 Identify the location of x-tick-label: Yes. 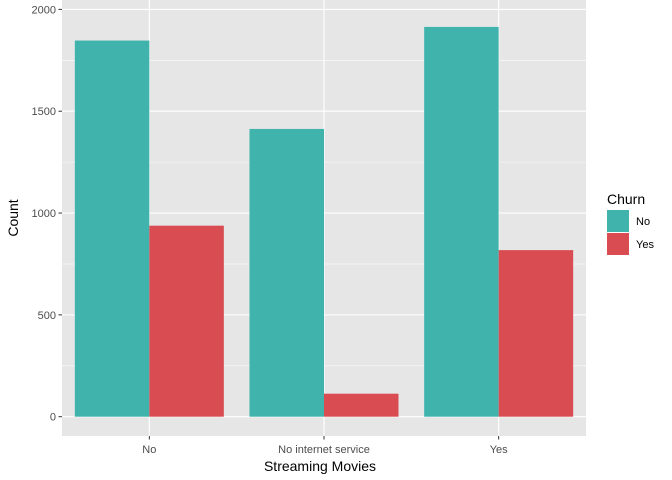
(499, 450).